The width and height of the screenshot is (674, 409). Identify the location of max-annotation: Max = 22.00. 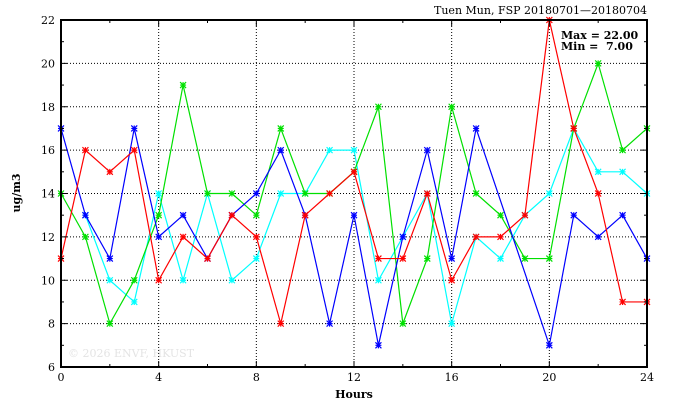
(600, 35).